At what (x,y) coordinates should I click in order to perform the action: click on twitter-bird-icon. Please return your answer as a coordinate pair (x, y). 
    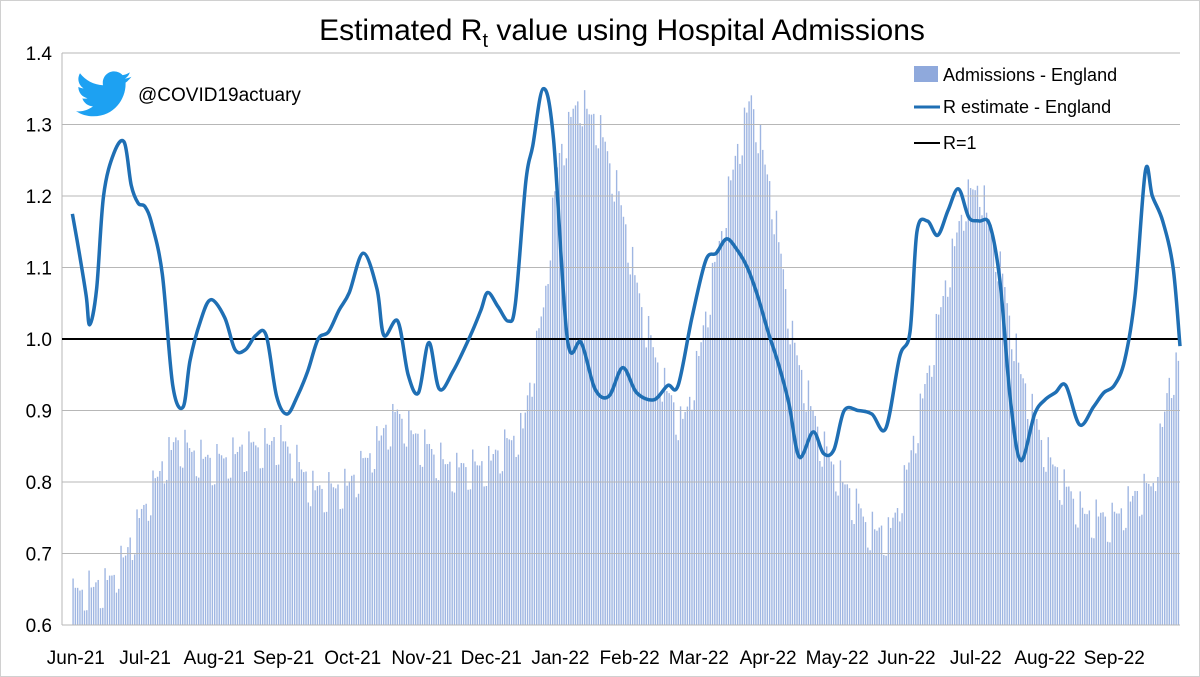
    Looking at the image, I should click on (104, 94).